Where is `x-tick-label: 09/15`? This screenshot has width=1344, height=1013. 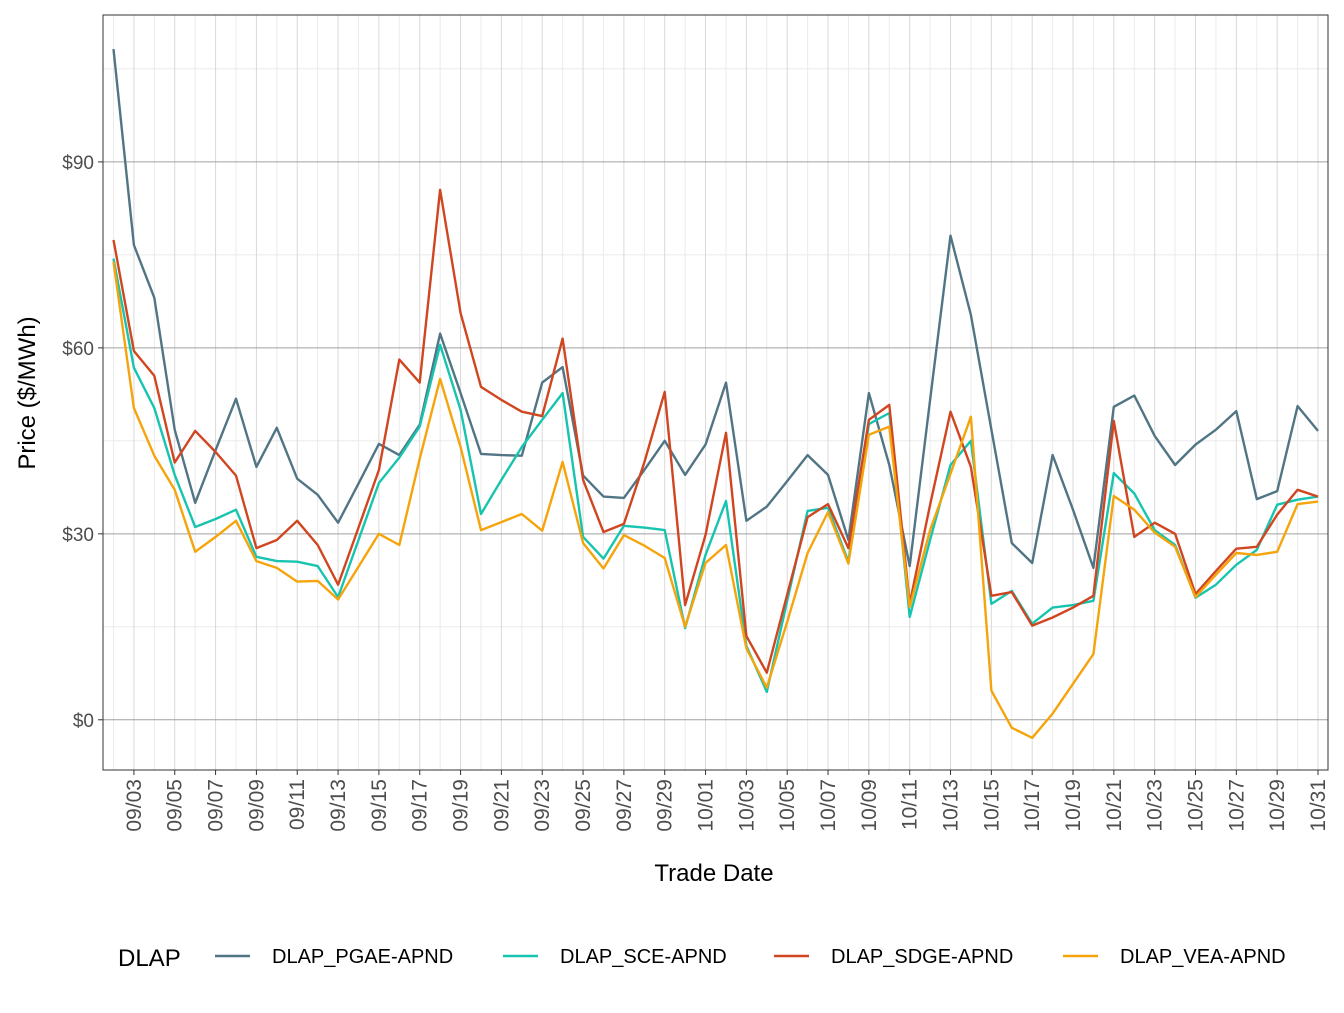 x-tick-label: 09/15 is located at coordinates (379, 805).